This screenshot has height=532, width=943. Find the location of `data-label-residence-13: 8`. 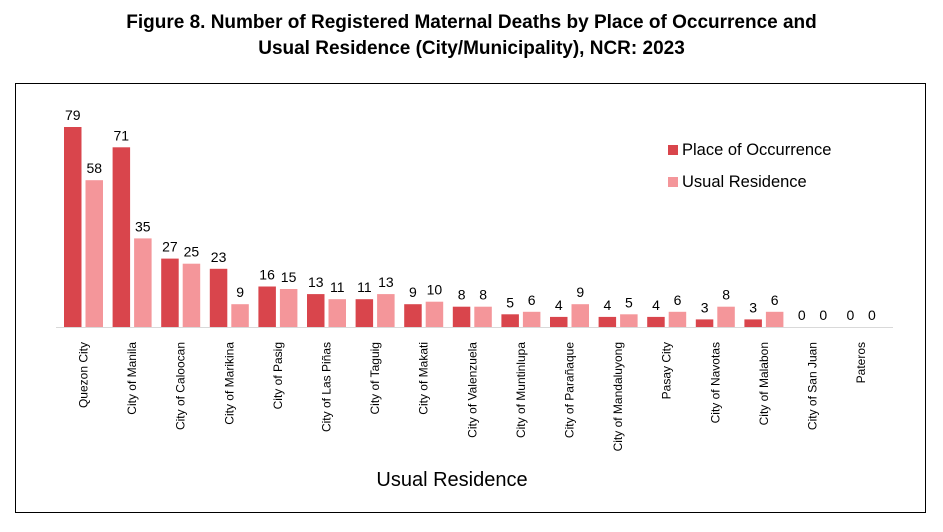

data-label-residence-13: 8 is located at coordinates (726, 295).